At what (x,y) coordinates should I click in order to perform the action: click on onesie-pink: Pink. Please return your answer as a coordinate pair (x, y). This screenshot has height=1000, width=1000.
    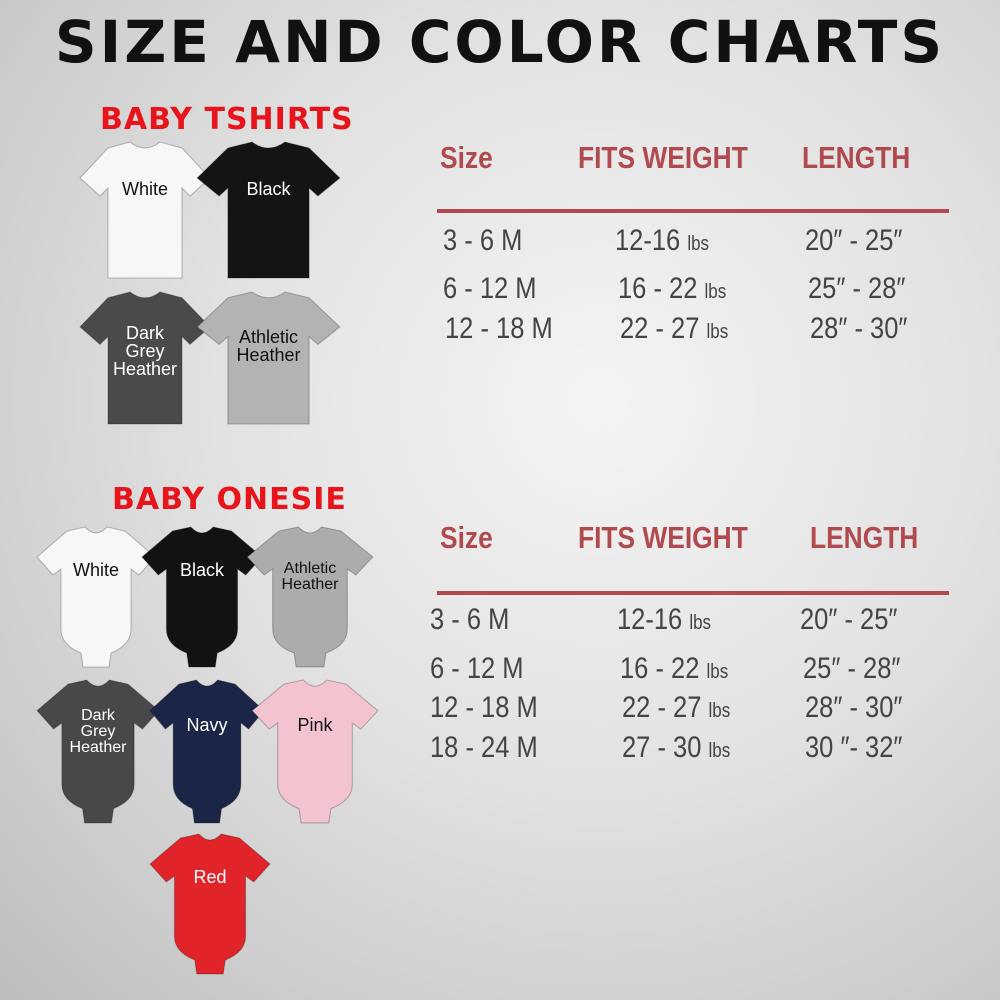
    Looking at the image, I should click on (315, 752).